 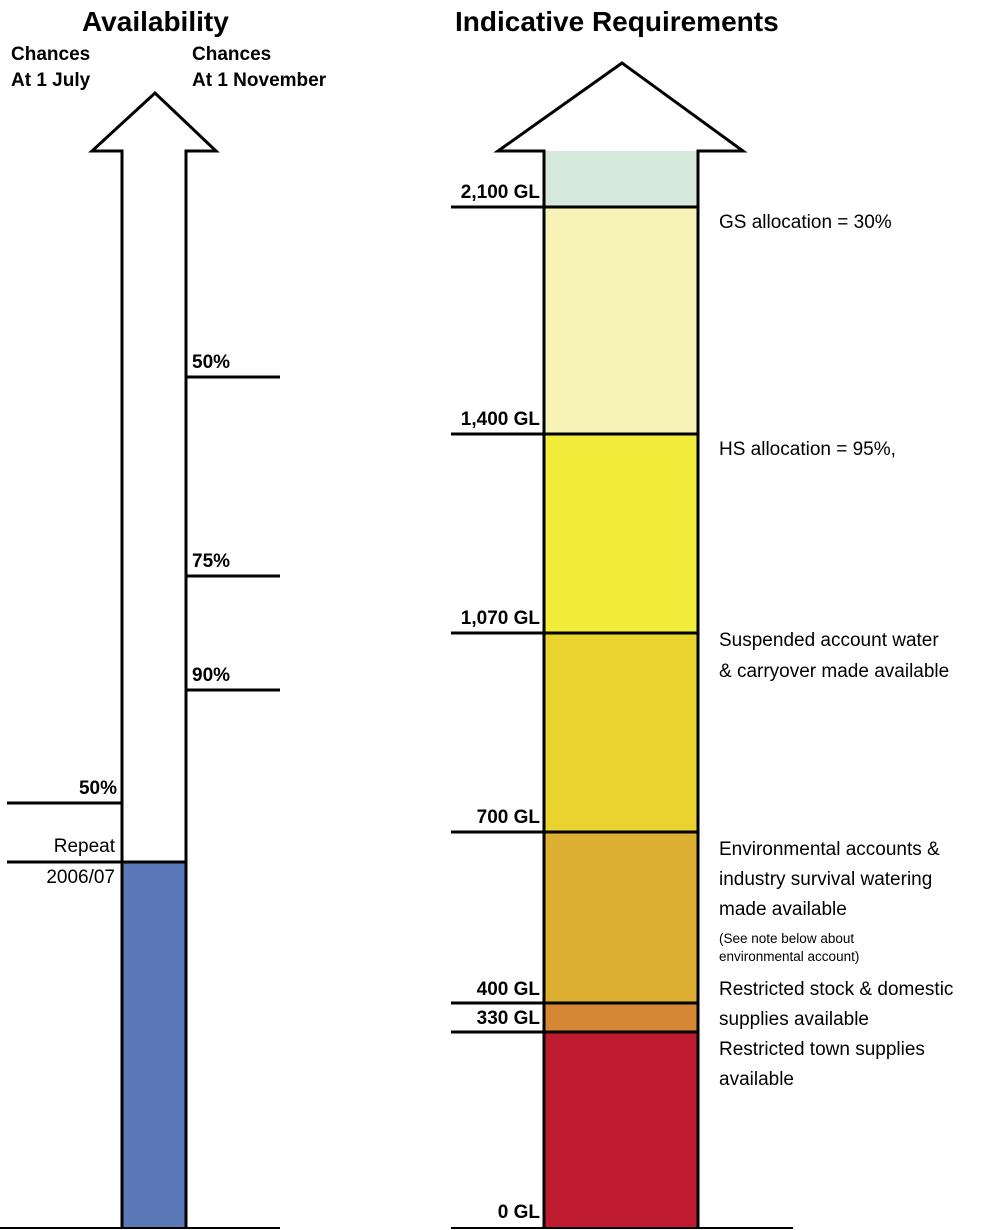 I want to click on gs-allocation-text: GS allocation = 30%, so click(x=805, y=222).